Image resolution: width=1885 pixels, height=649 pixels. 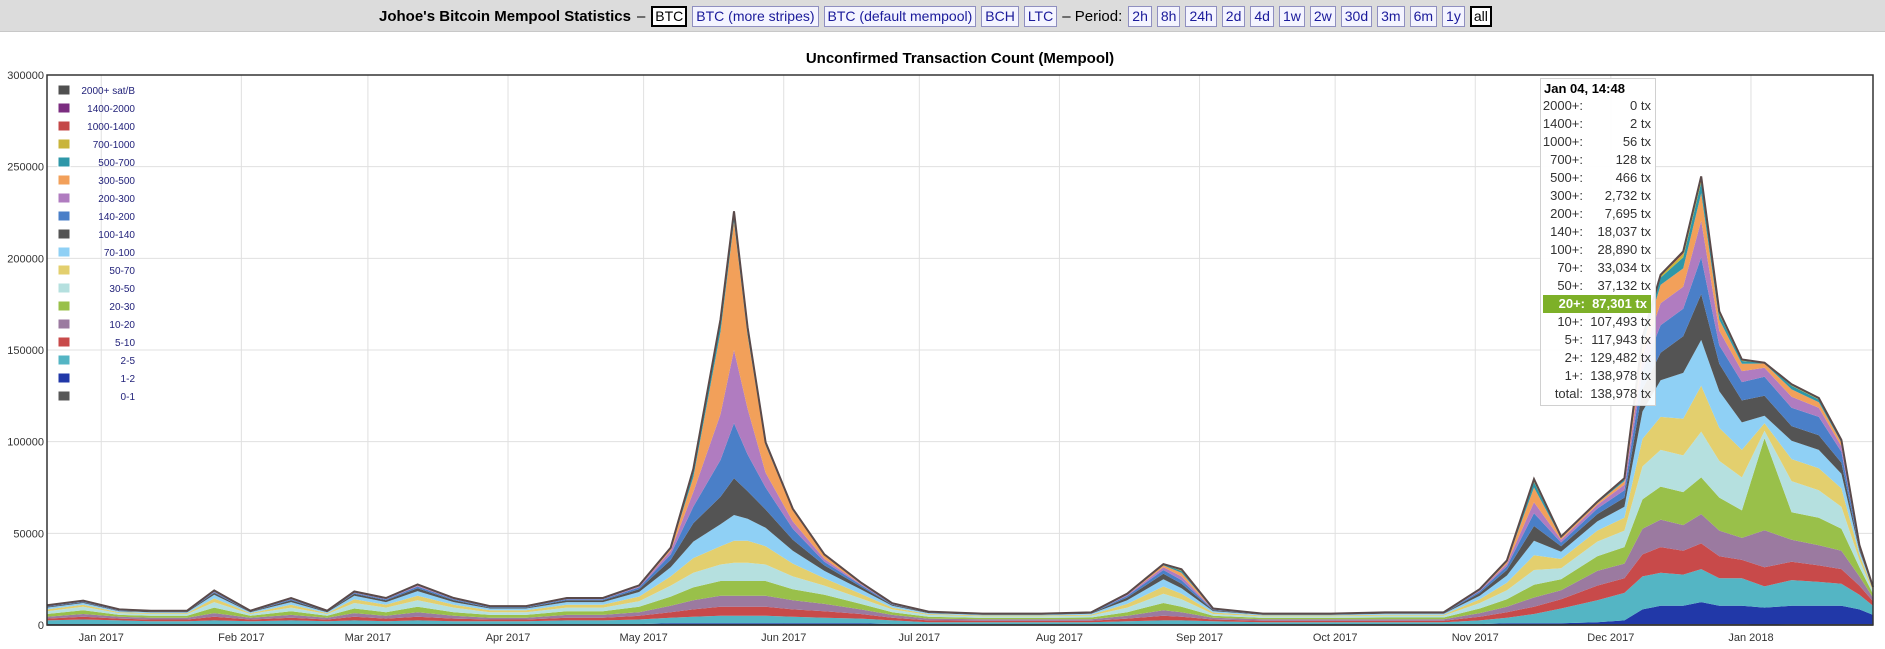 I want to click on period-link-30d: 30d, so click(x=1356, y=16).